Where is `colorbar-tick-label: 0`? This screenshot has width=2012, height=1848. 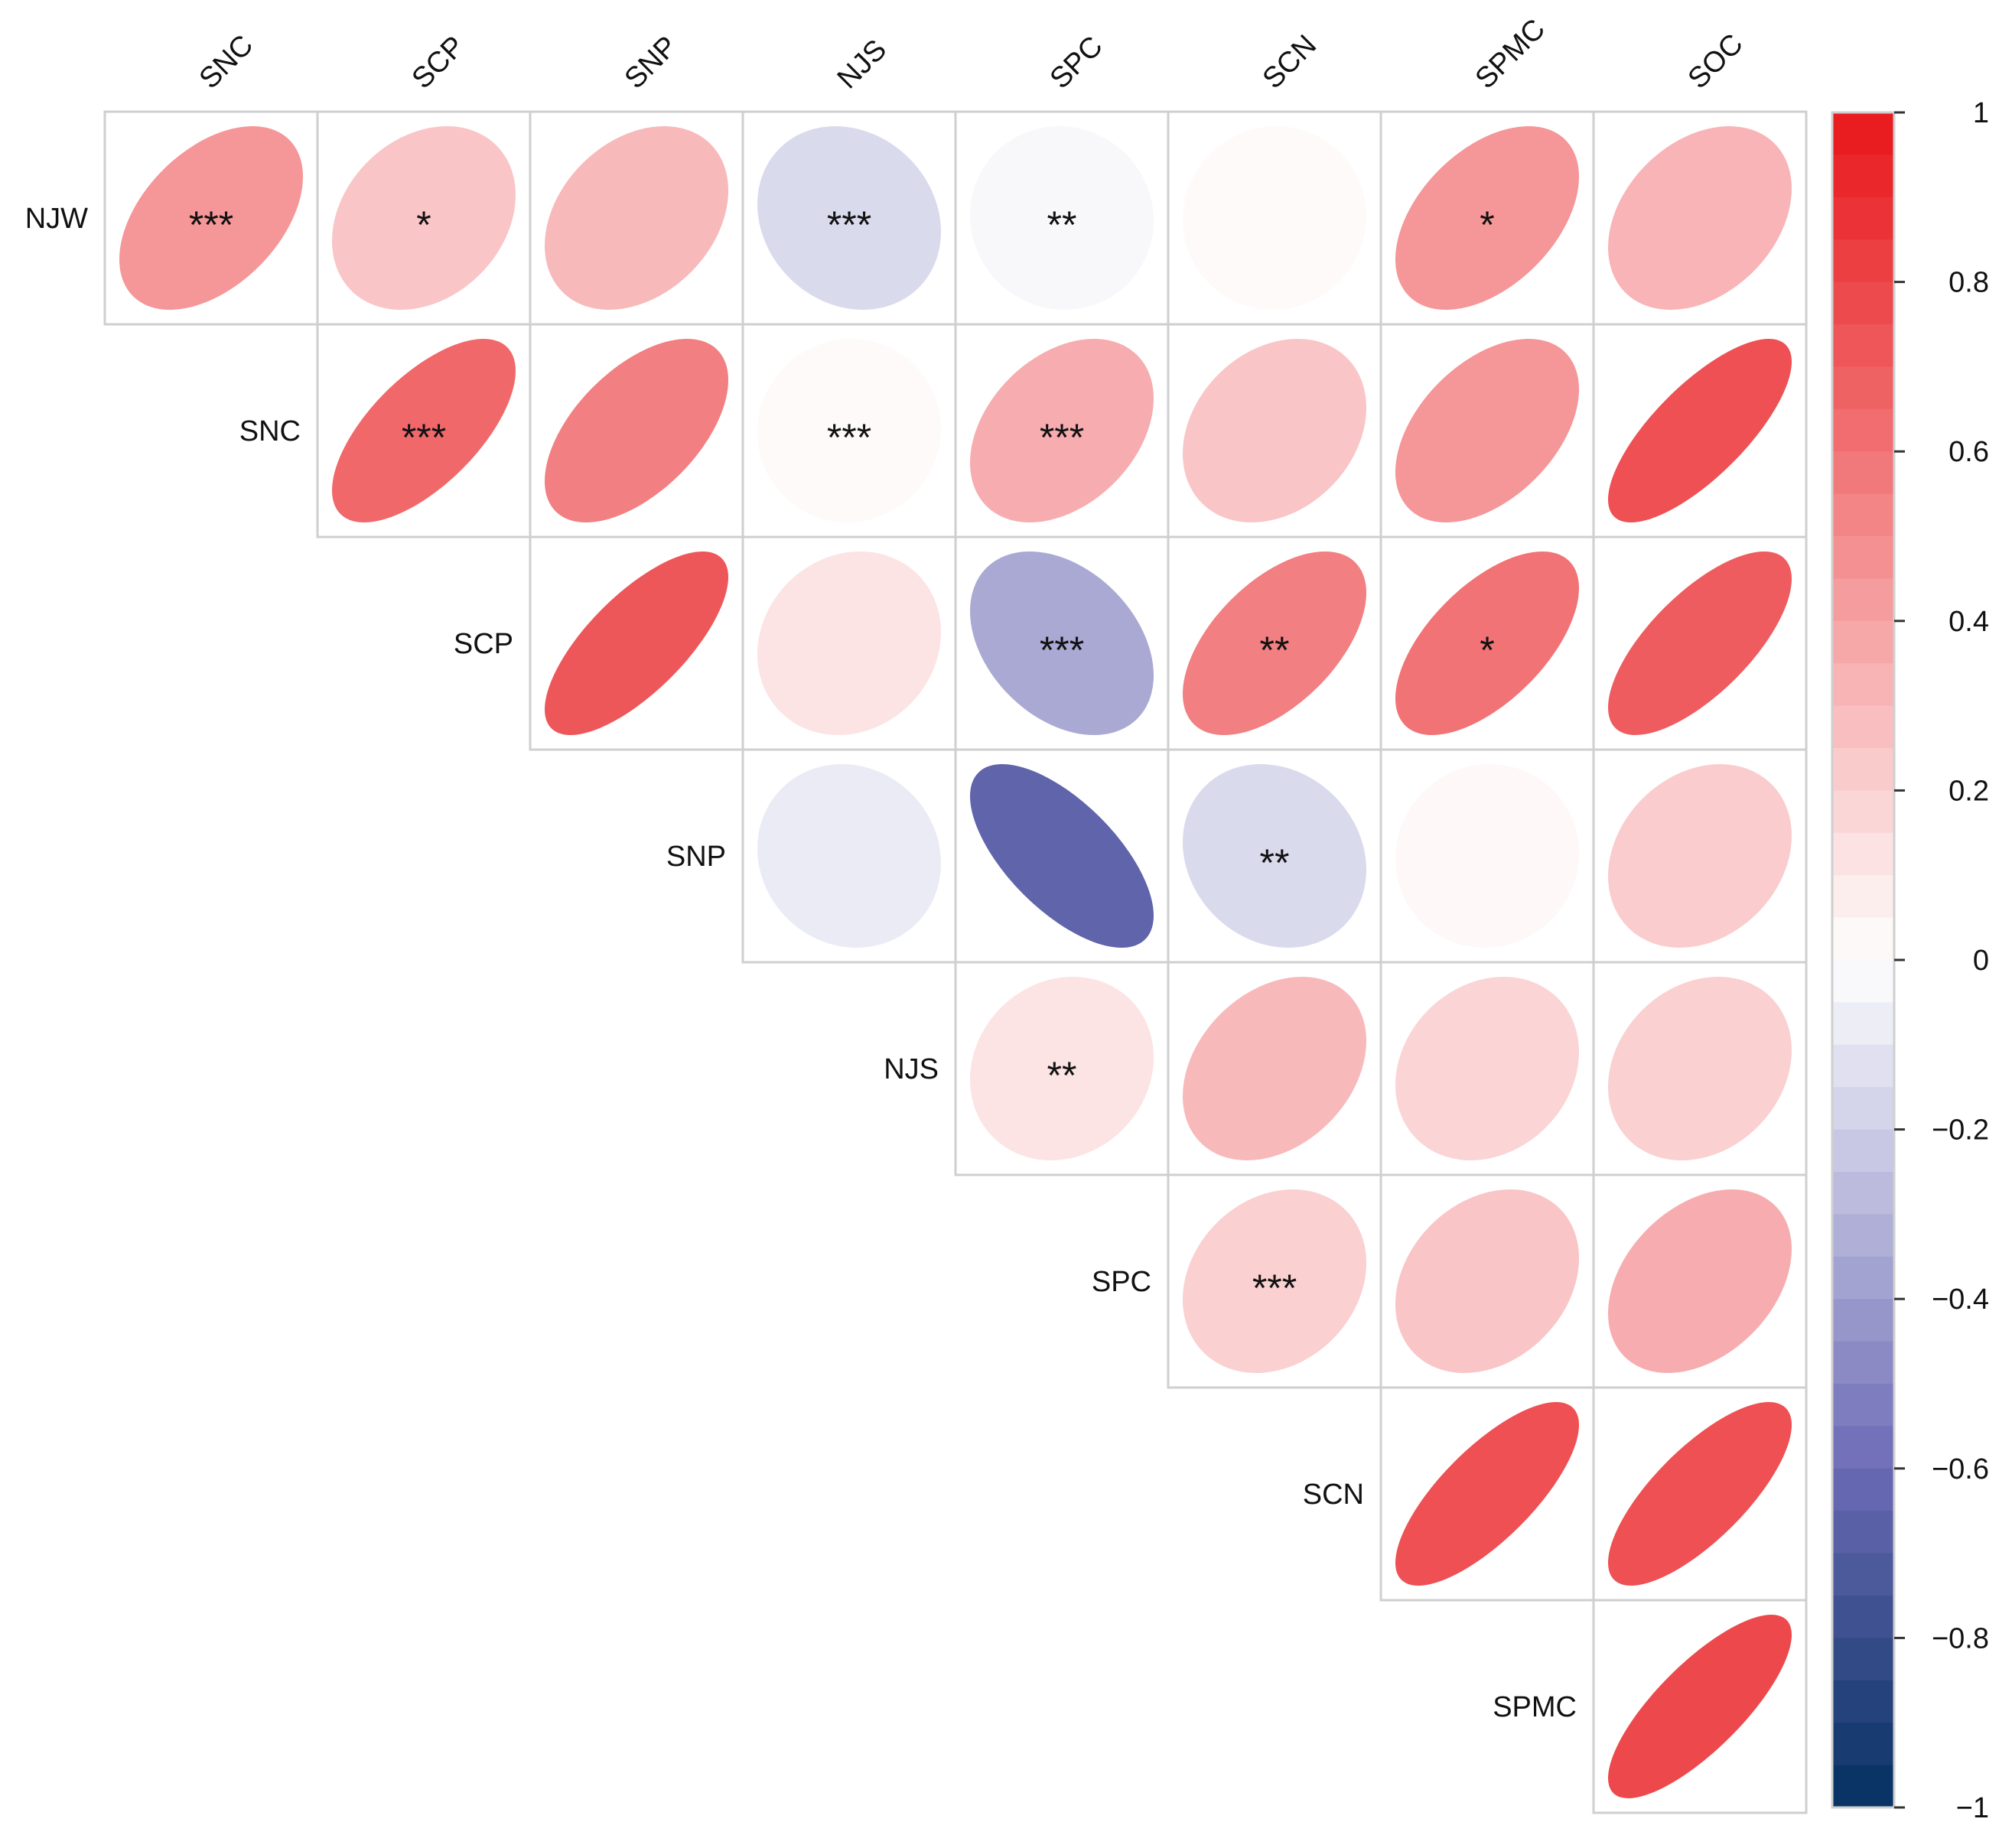
colorbar-tick-label: 0 is located at coordinates (1981, 961).